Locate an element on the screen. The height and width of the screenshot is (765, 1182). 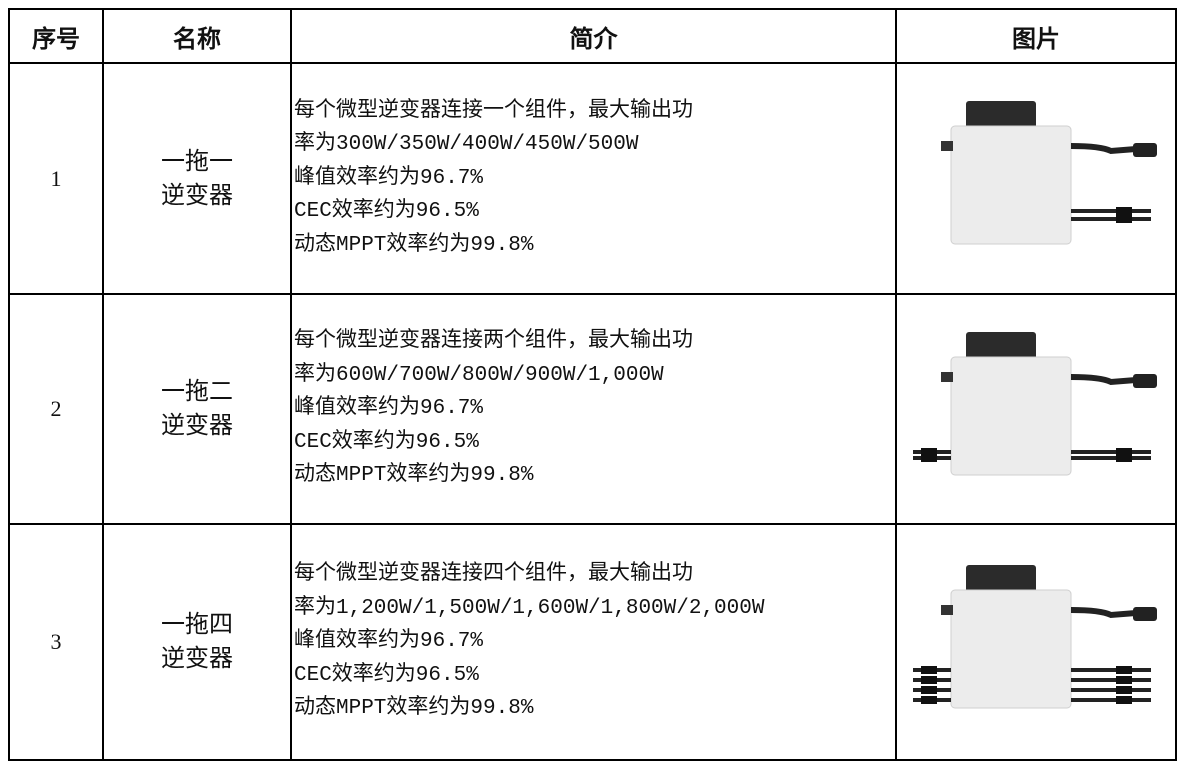
header-row: 序号 名称 简介 图片 is located at coordinates (592, 36).